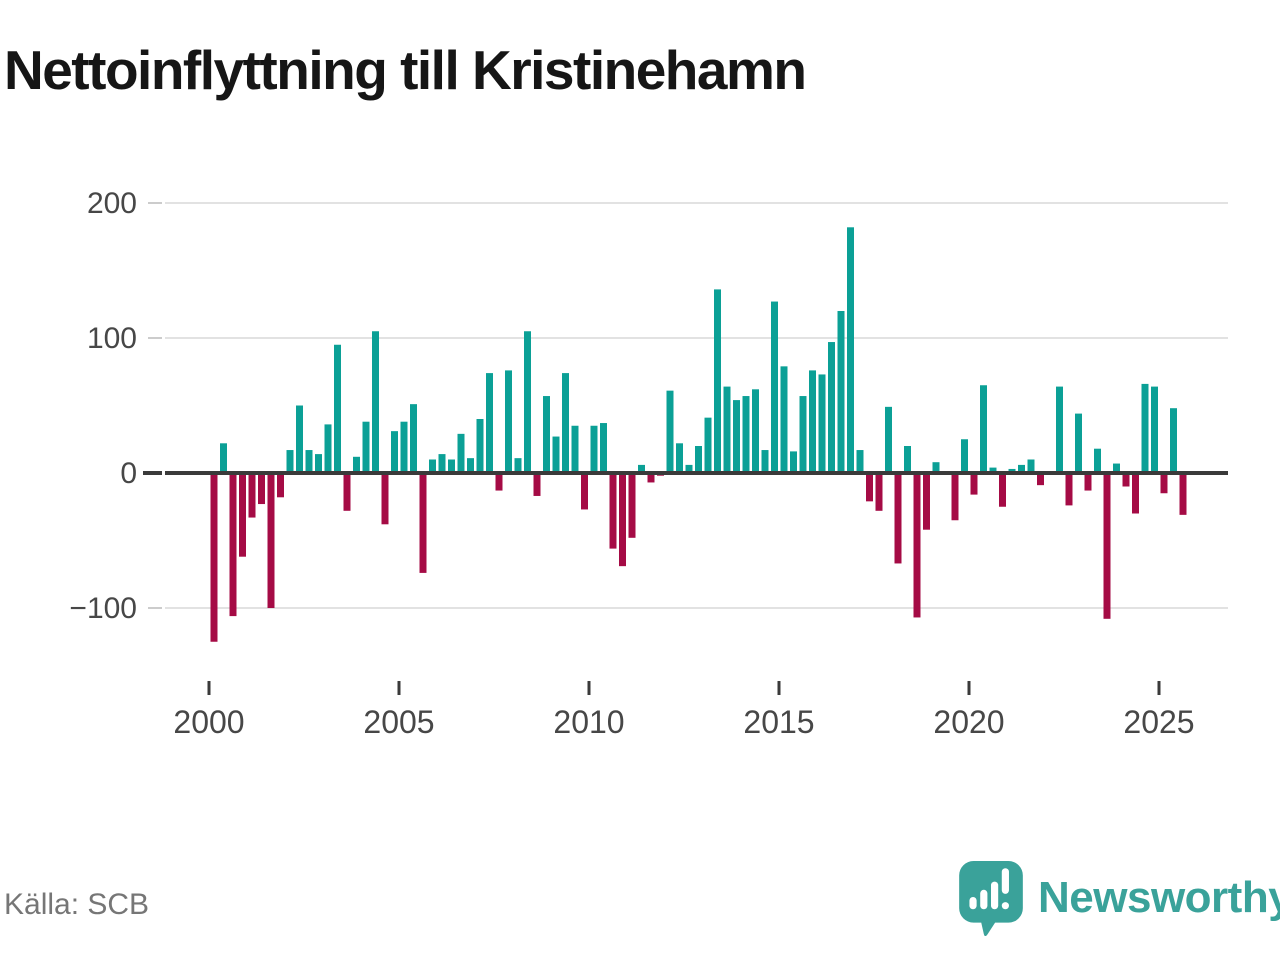  Describe the element at coordinates (356, 464) in the screenshot. I see `bar-2003-q4` at that location.